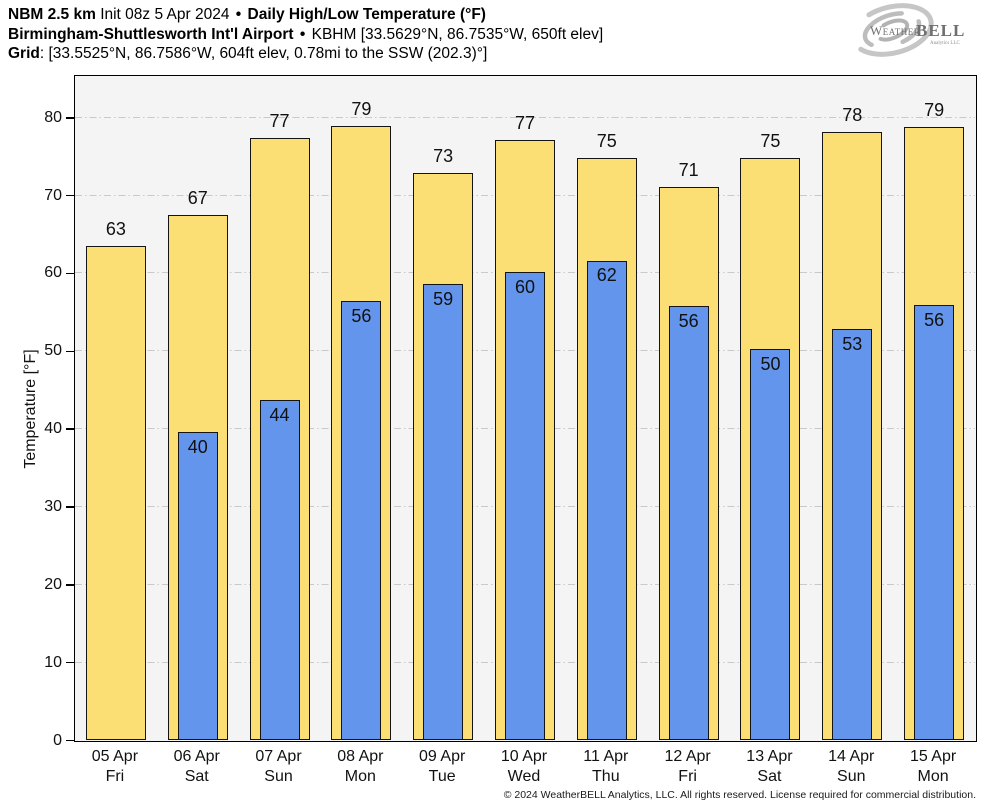 This screenshot has width=984, height=808. Describe the element at coordinates (24, 53) in the screenshot. I see `grid-label: Grid` at that location.